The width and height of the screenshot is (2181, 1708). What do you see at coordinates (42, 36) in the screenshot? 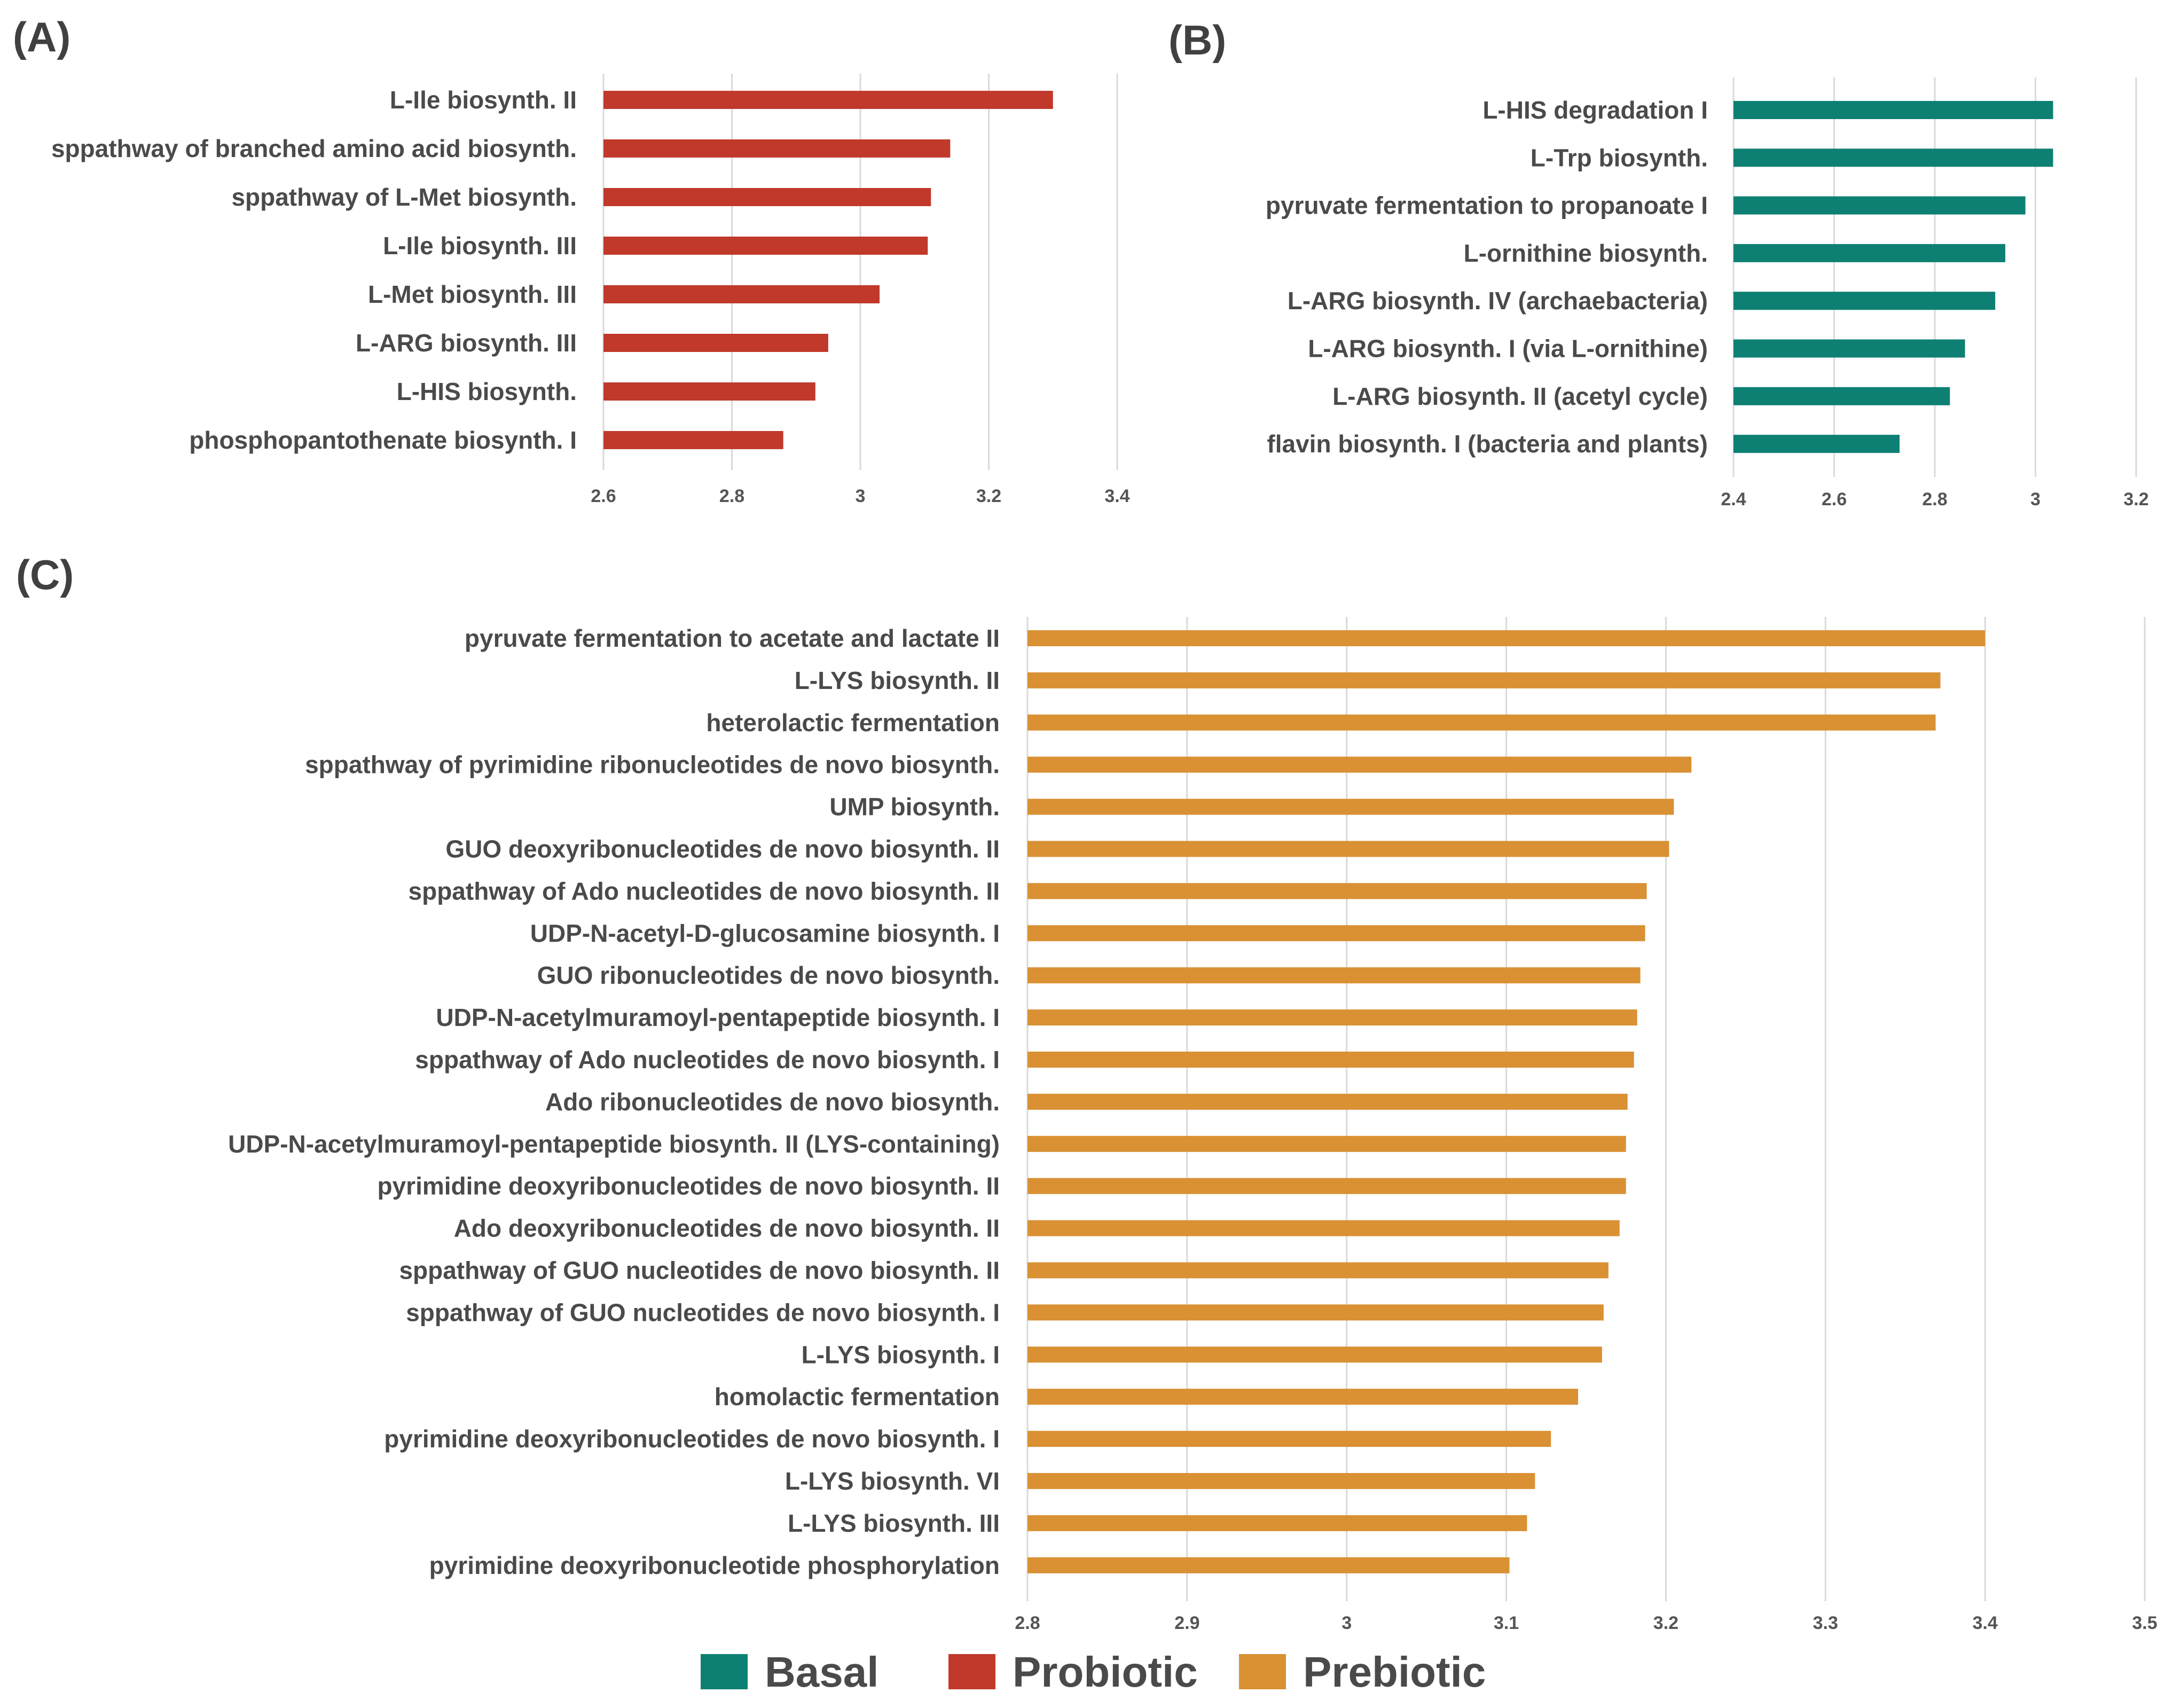
I see `panel-a-letter: (A)` at bounding box center [42, 36].